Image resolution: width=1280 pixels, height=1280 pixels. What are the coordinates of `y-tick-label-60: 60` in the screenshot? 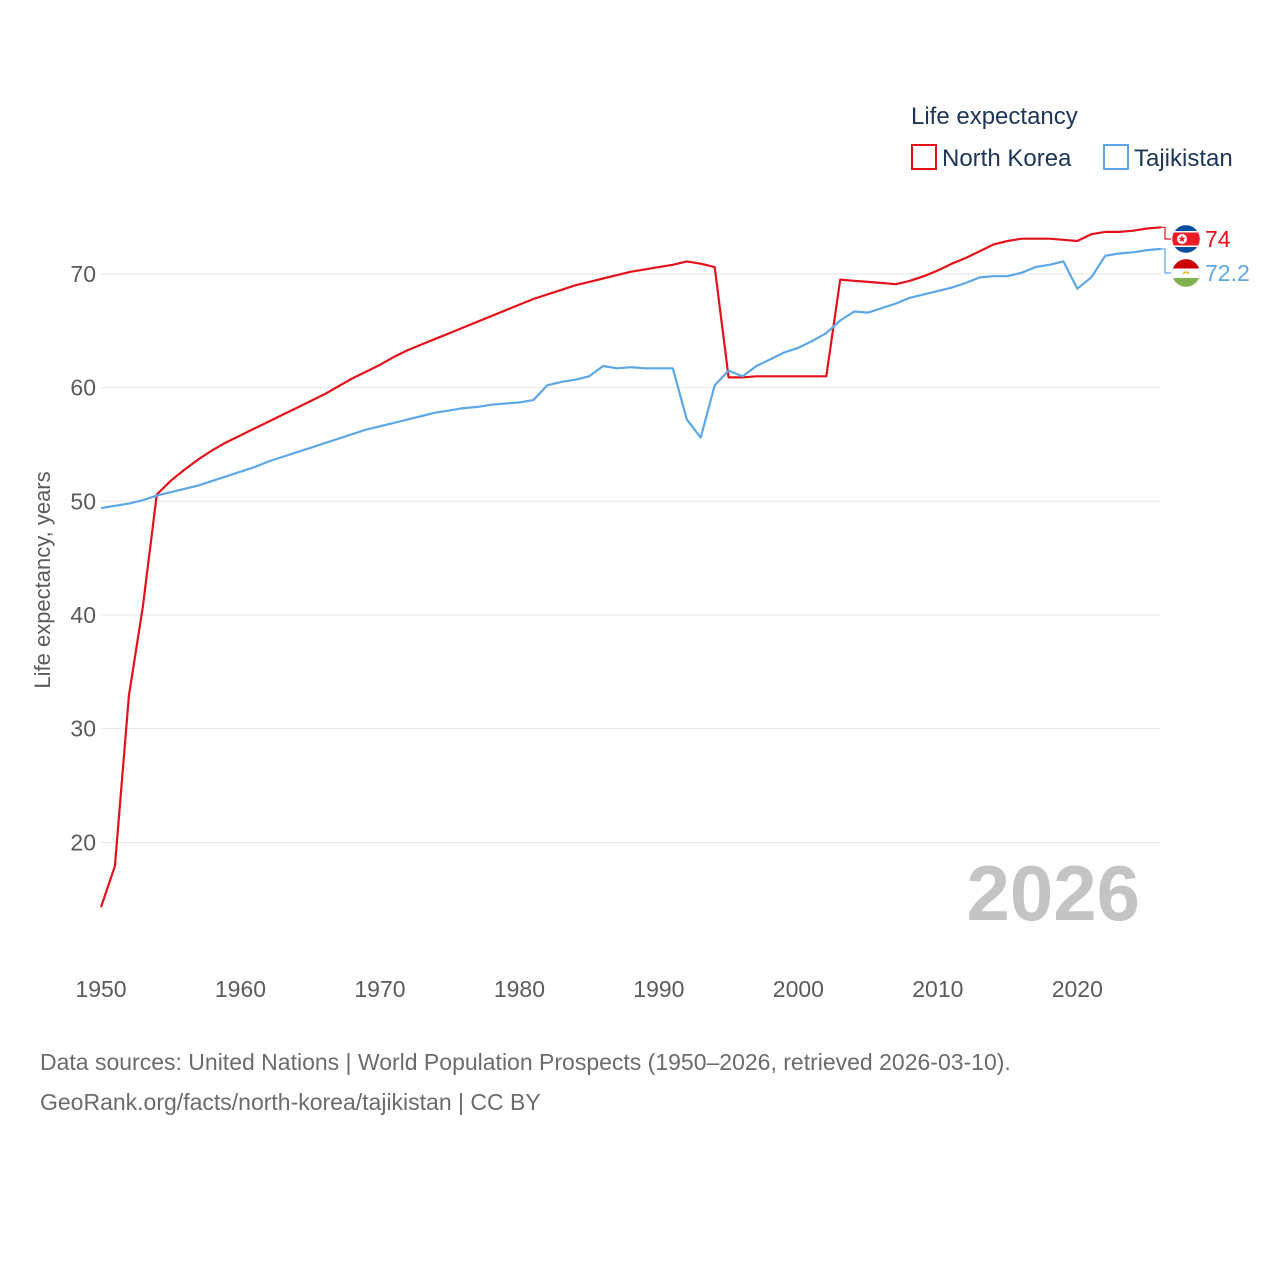 It's located at (83, 388).